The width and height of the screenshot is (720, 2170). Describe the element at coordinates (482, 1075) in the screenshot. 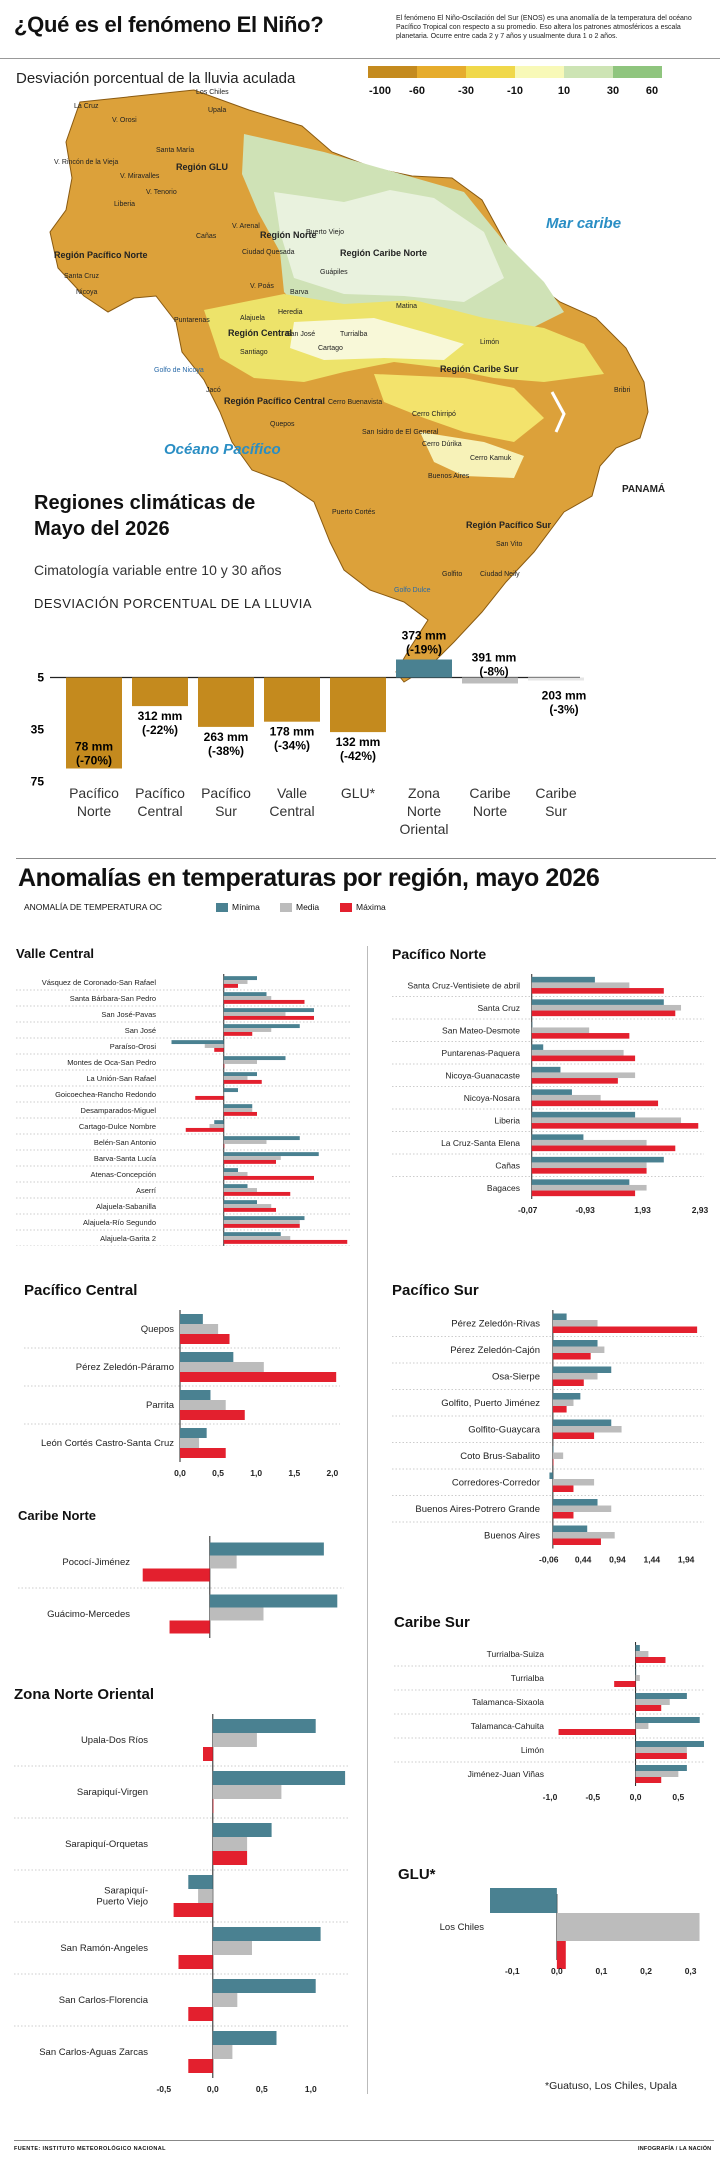

I see `category-label: Nicoya-Guanacaste` at that location.